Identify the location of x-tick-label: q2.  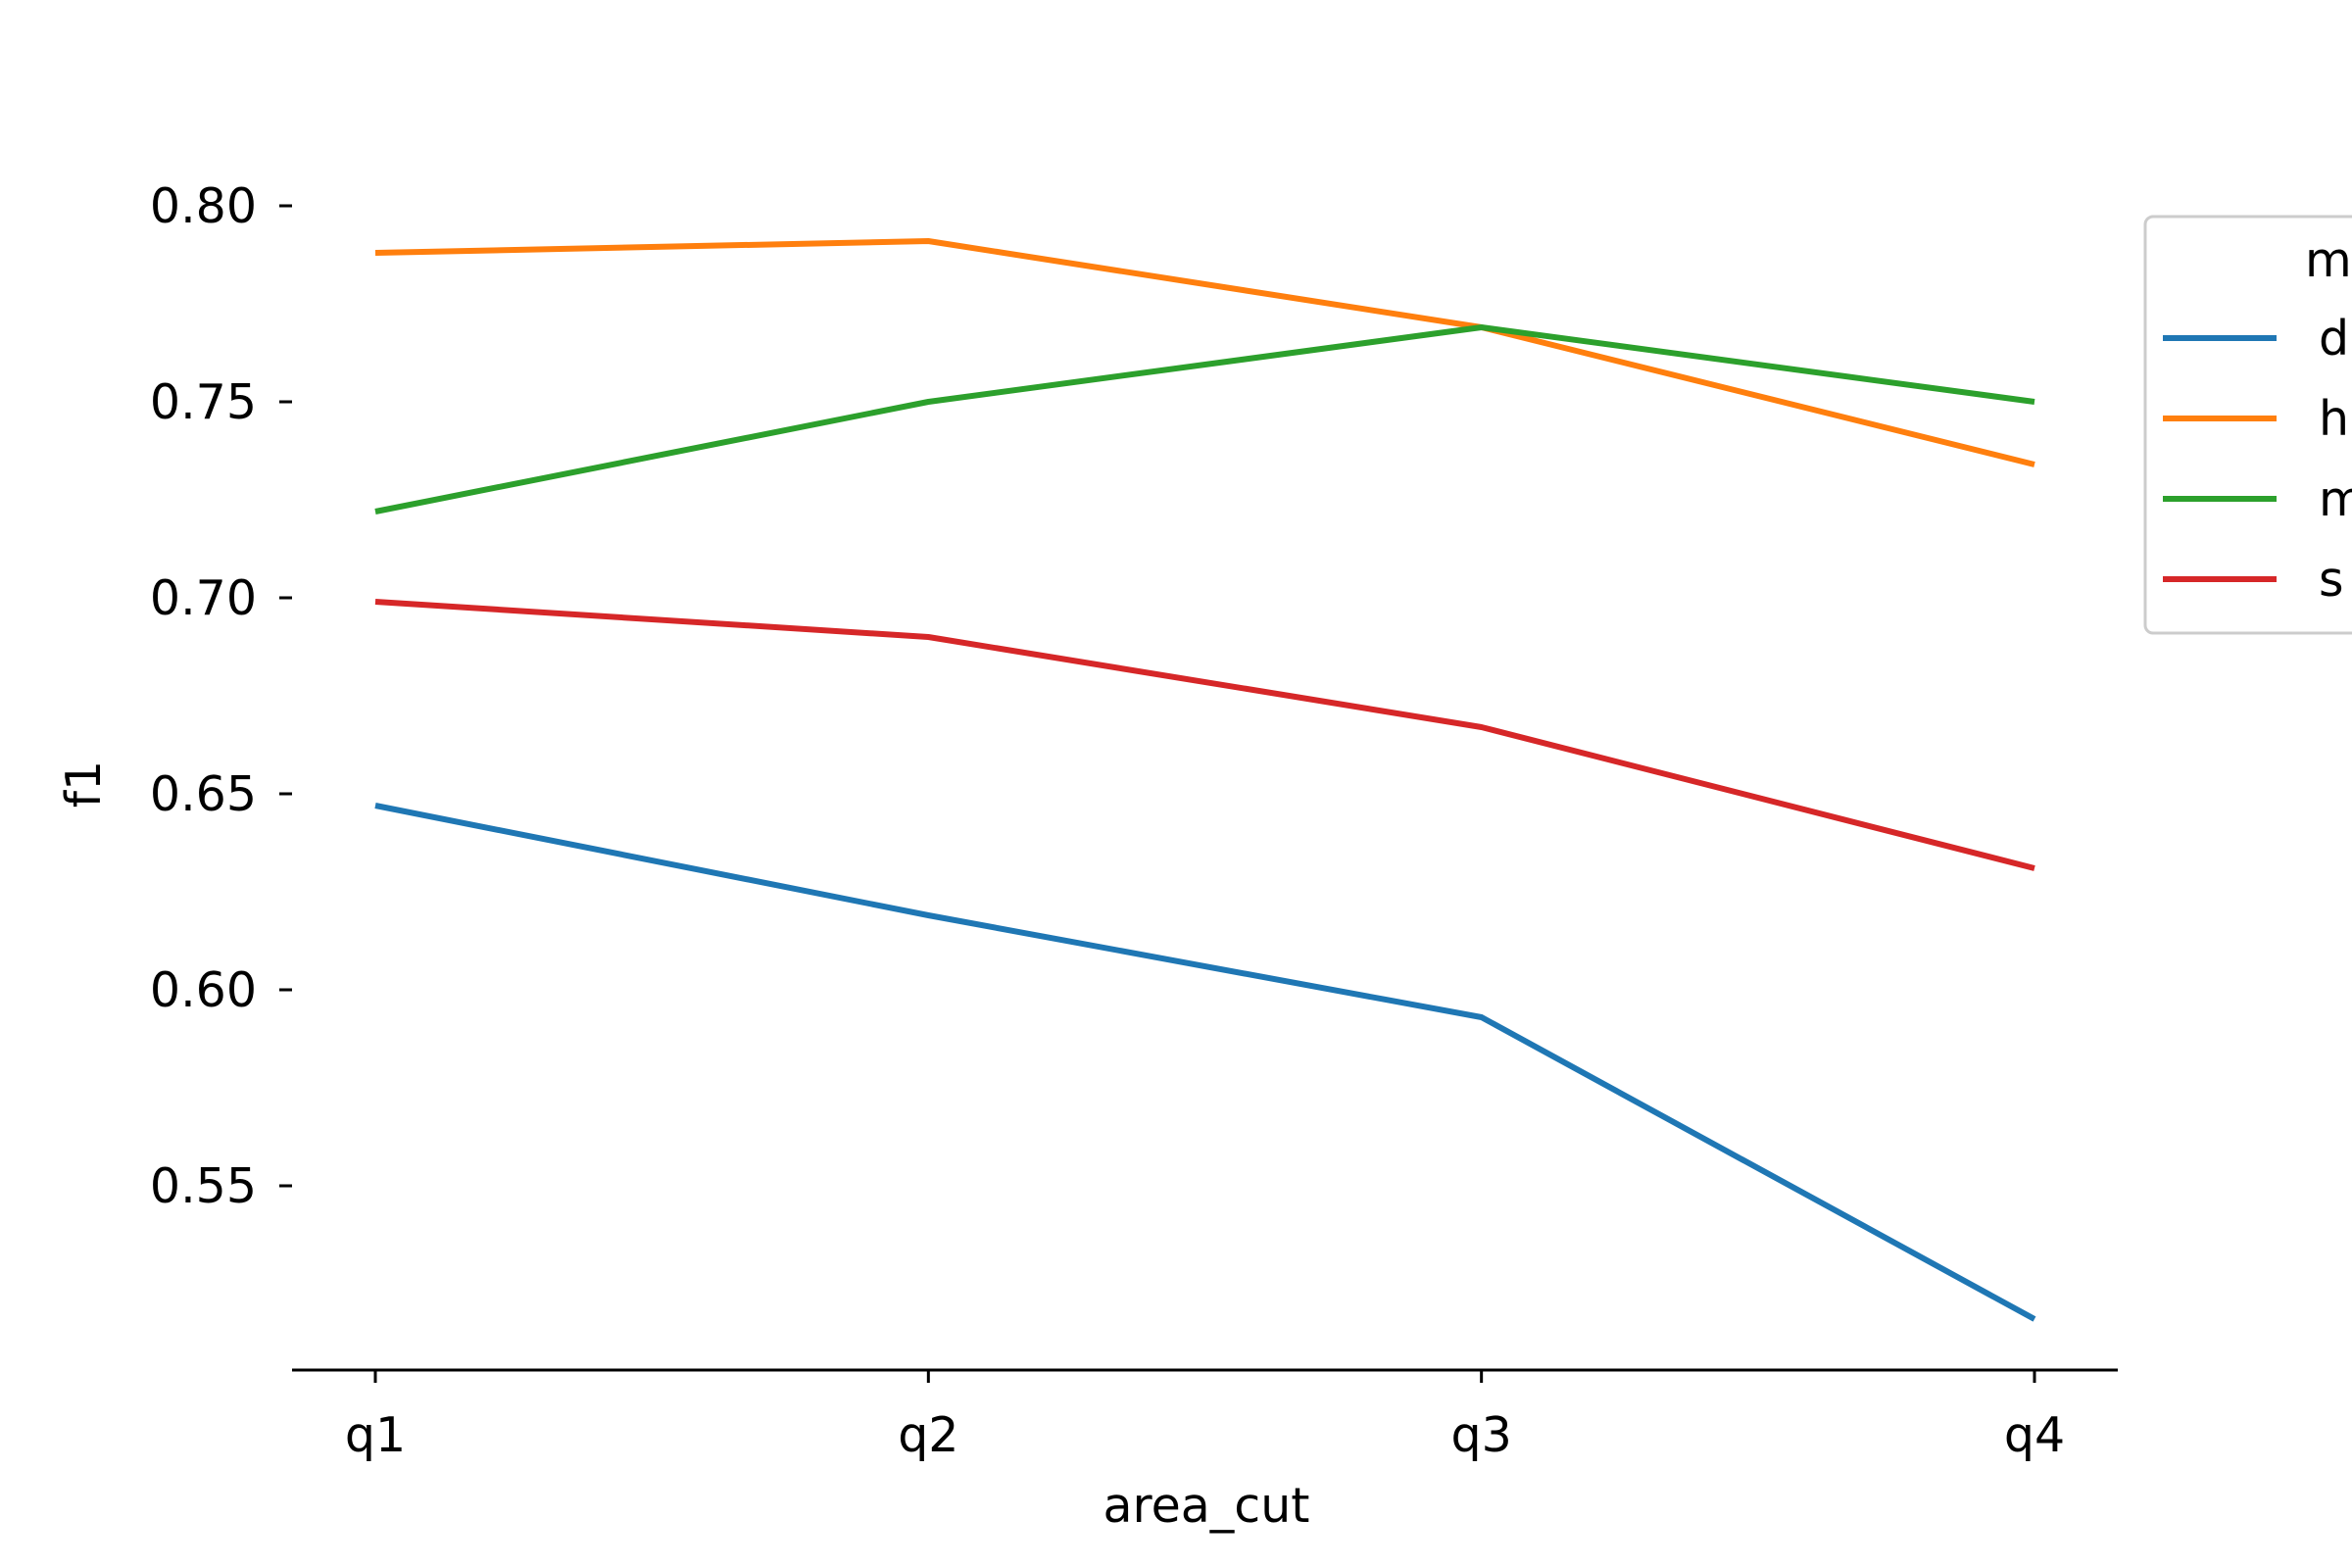
(928, 1435).